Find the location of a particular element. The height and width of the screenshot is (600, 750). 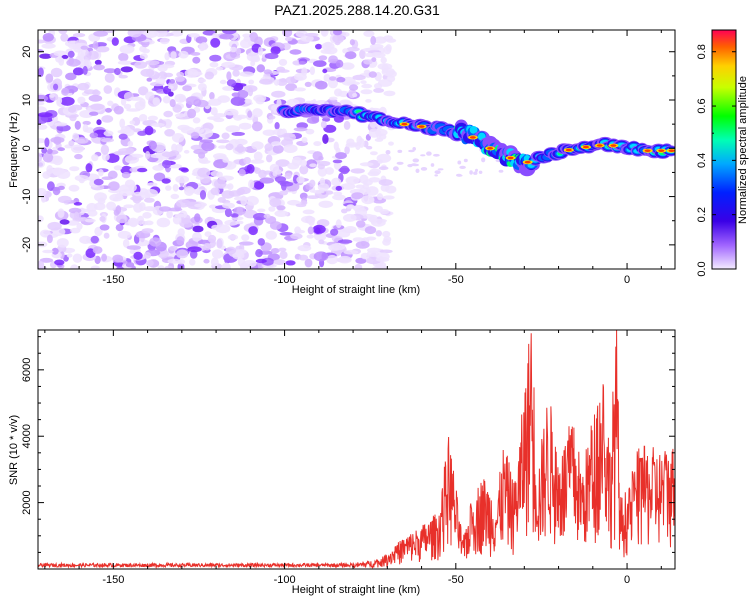

spectrogram-y-tick-label: 20 is located at coordinates (27, 52).